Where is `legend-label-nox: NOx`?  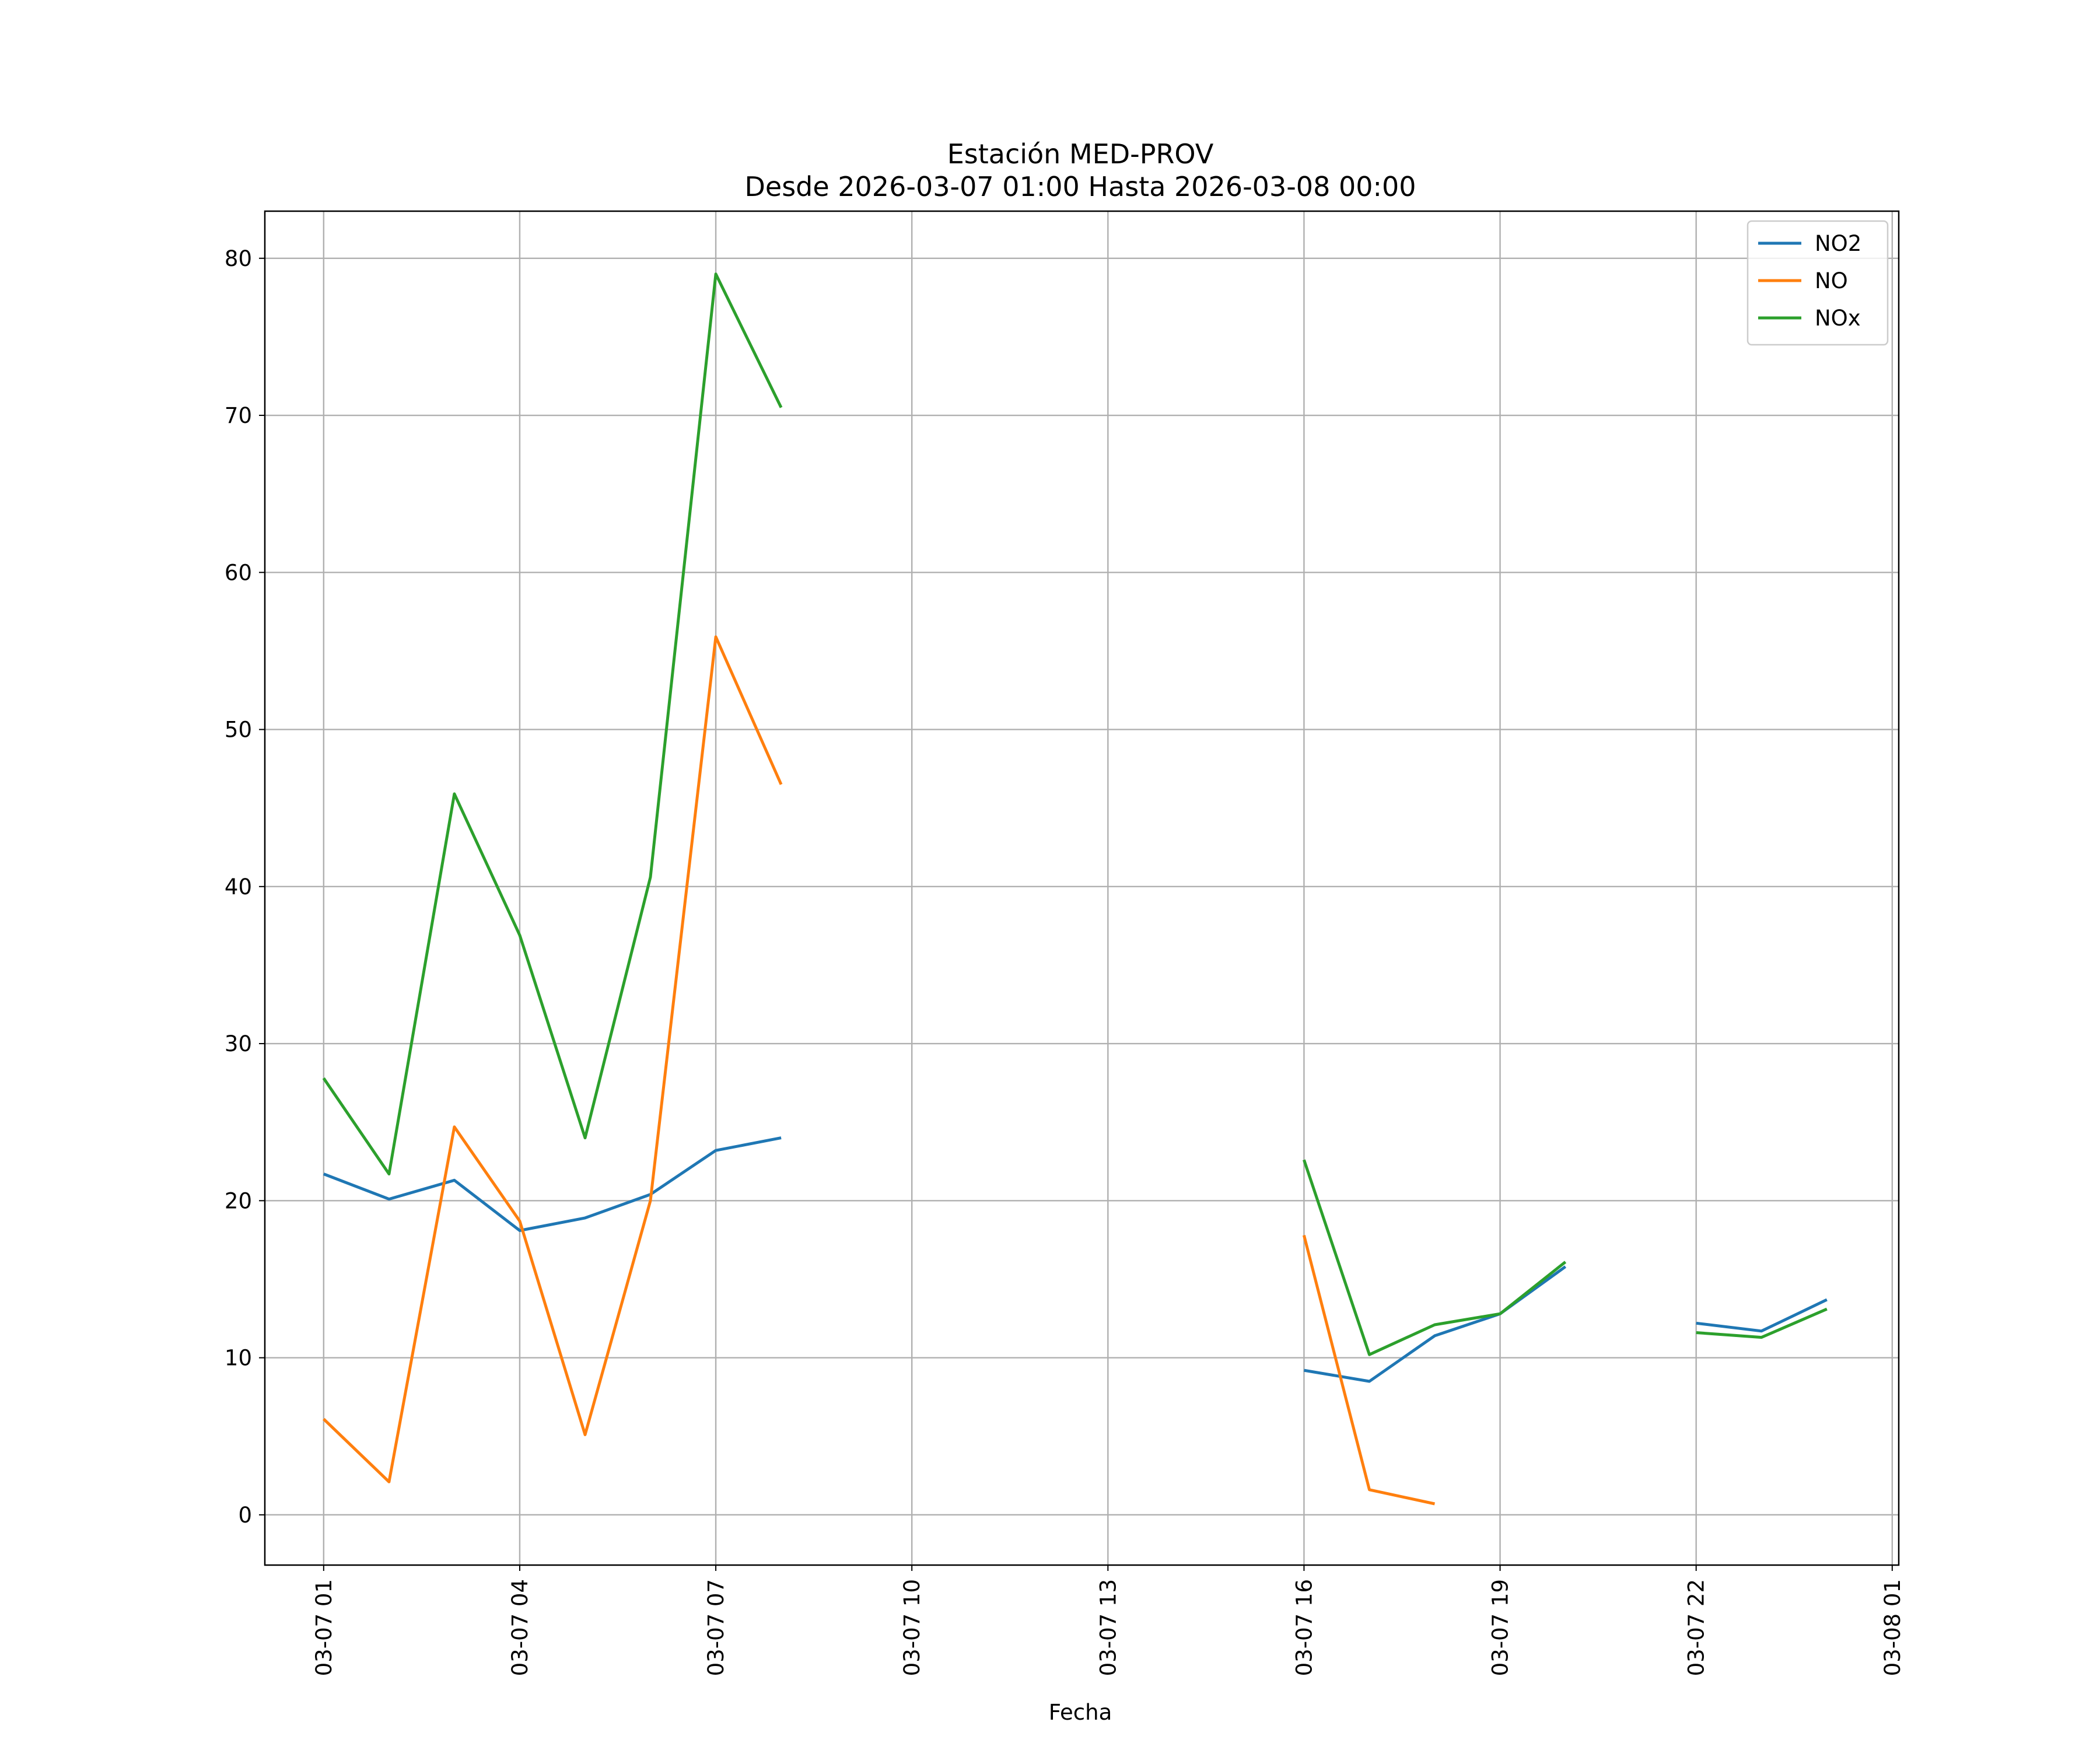
legend-label-nox: NOx is located at coordinates (1838, 318).